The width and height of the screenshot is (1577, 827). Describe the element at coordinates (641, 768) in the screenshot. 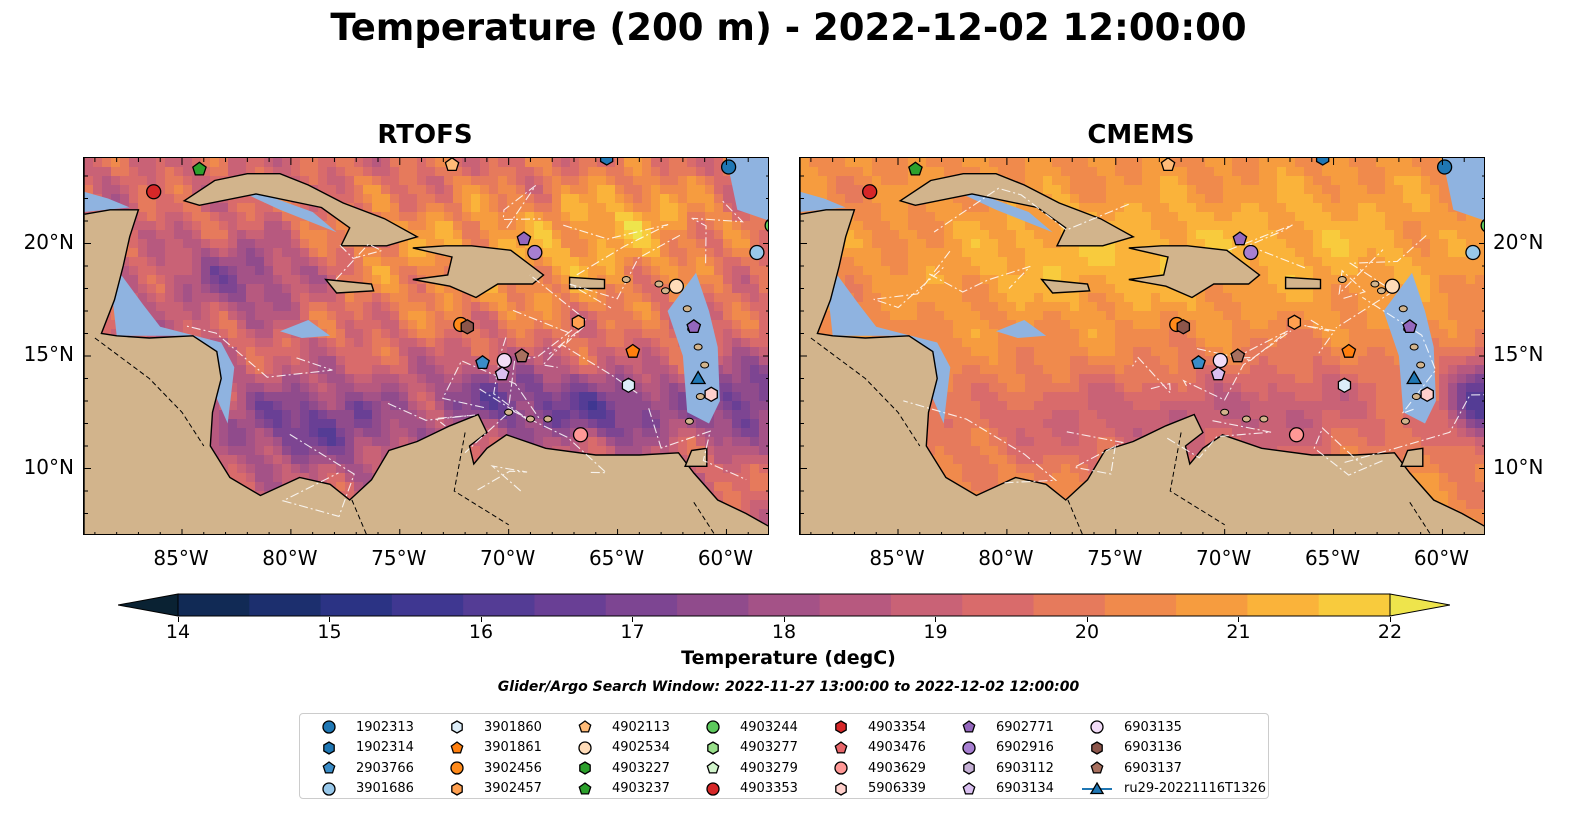

I see `legend-label: 4903227` at that location.